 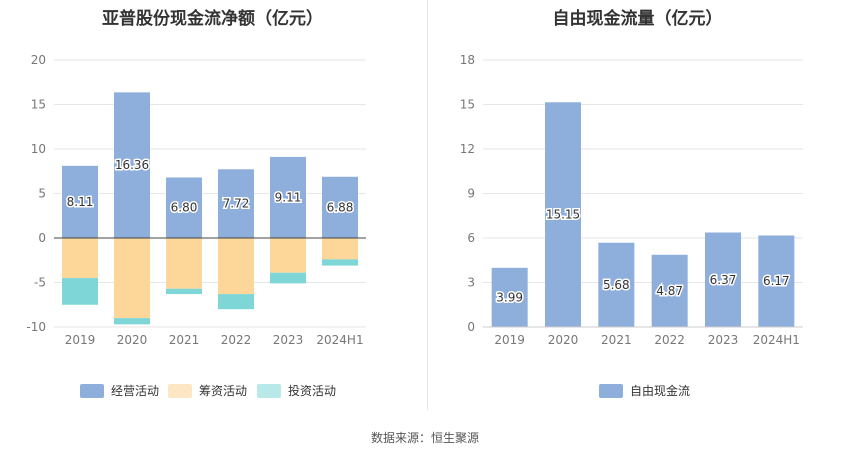 What do you see at coordinates (660, 390) in the screenshot?
I see `legend-label: 自由现金流` at bounding box center [660, 390].